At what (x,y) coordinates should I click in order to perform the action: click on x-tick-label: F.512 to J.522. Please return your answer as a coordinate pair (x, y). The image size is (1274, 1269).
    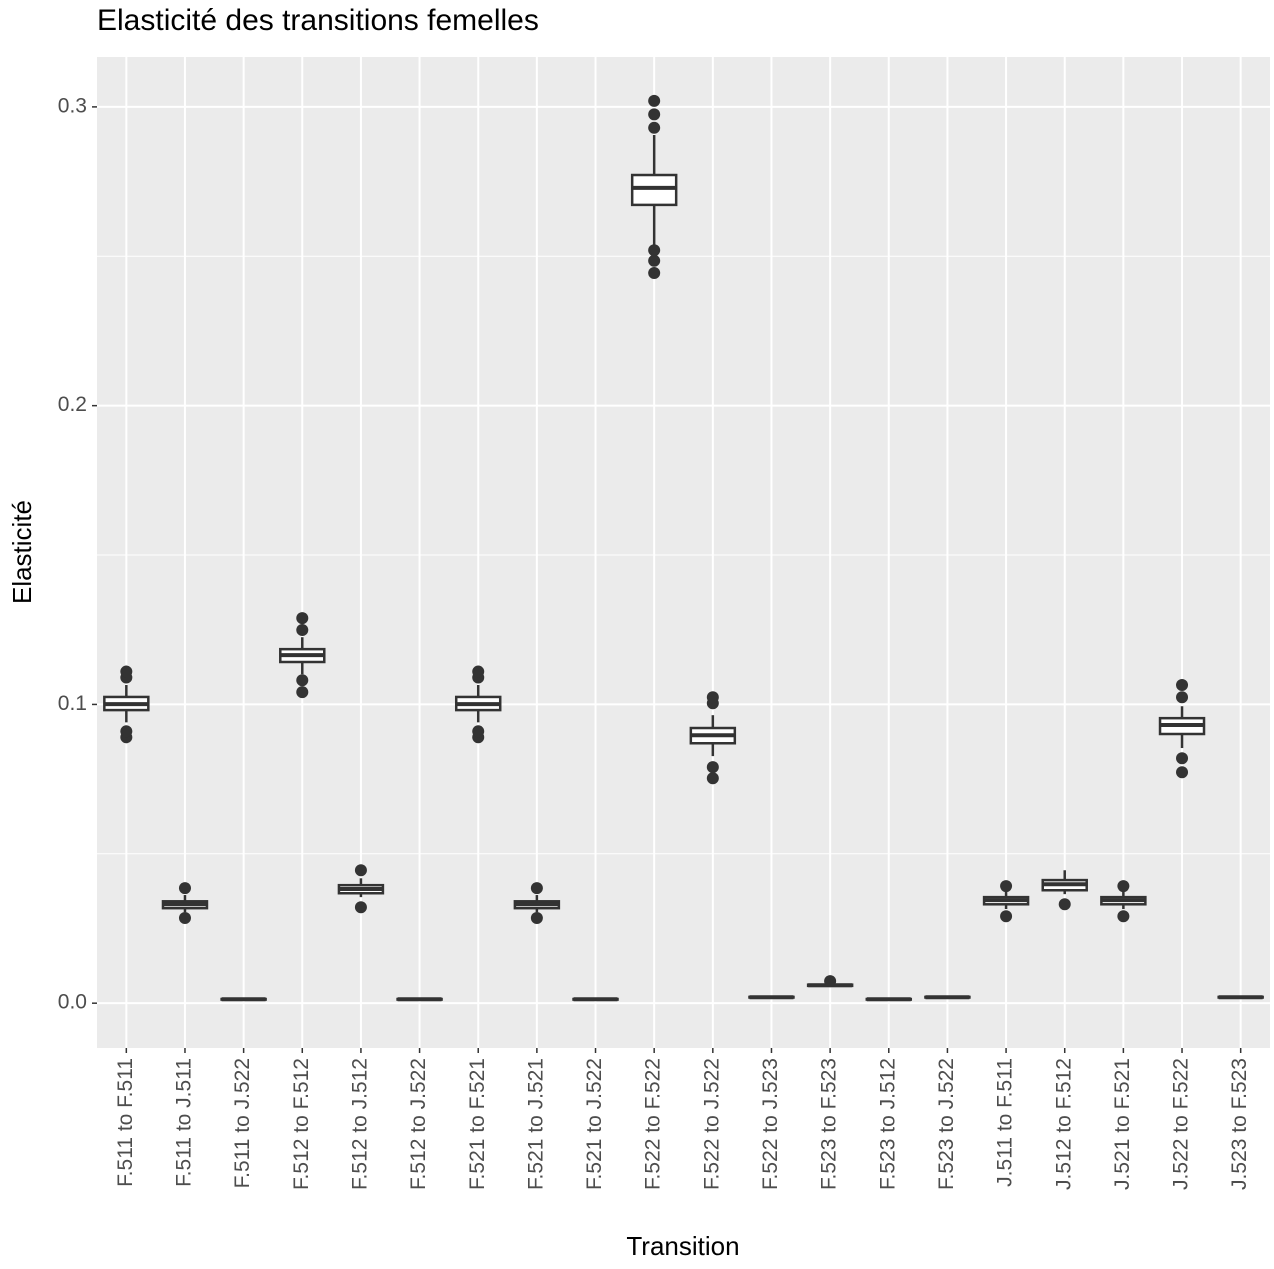
    Looking at the image, I should click on (418, 1124).